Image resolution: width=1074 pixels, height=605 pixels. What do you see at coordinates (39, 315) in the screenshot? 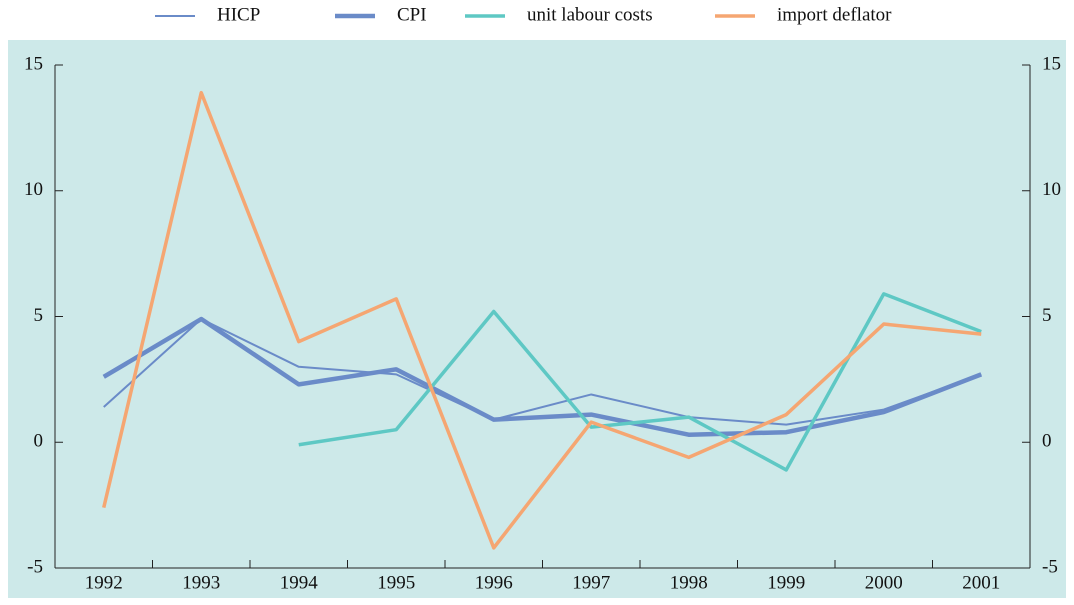
I see `y-tick-label: 5` at bounding box center [39, 315].